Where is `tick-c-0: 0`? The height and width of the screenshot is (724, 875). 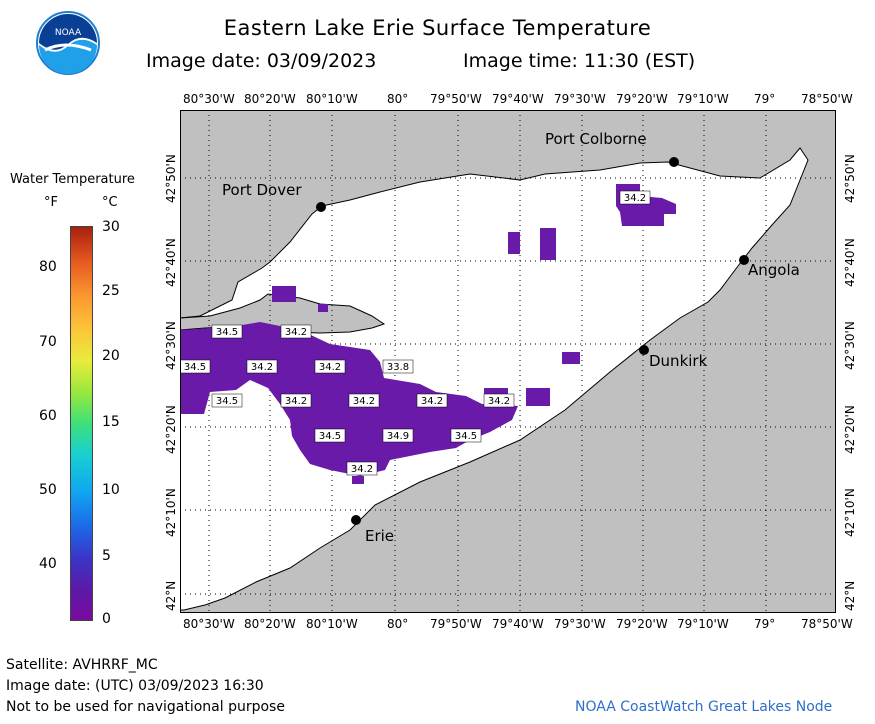
tick-c-0: 0 is located at coordinates (106, 619).